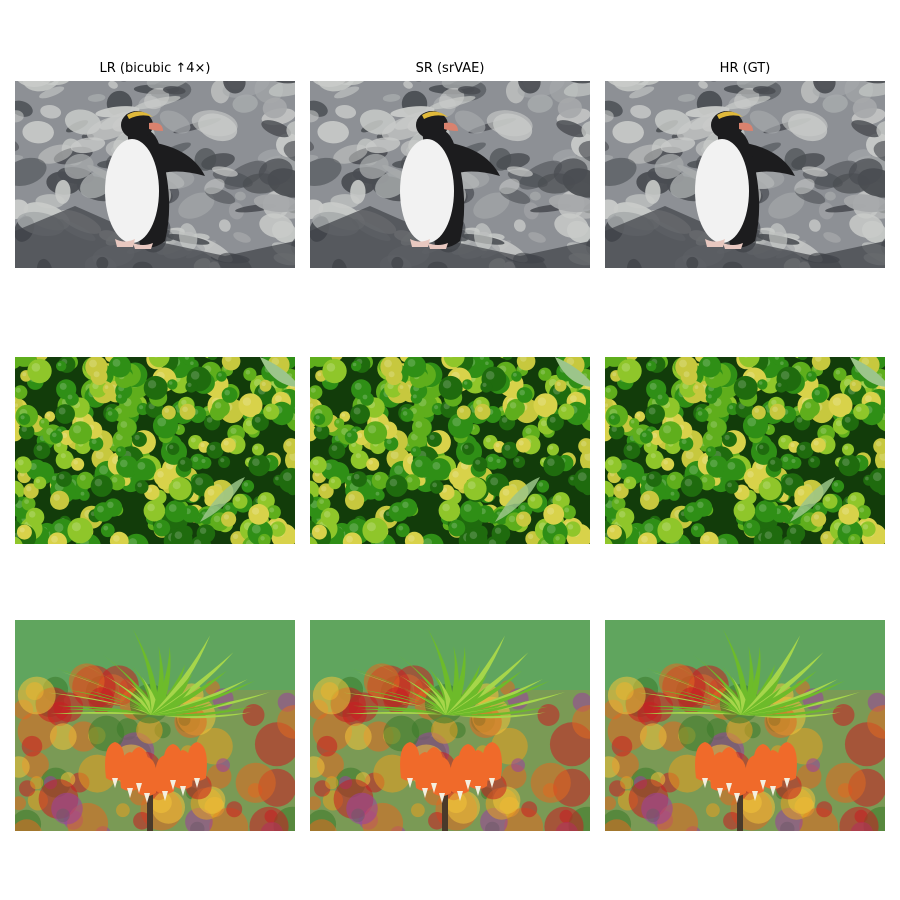 The image size is (900, 900). Describe the element at coordinates (155, 174) in the screenshot. I see `image-penguin-lr` at that location.